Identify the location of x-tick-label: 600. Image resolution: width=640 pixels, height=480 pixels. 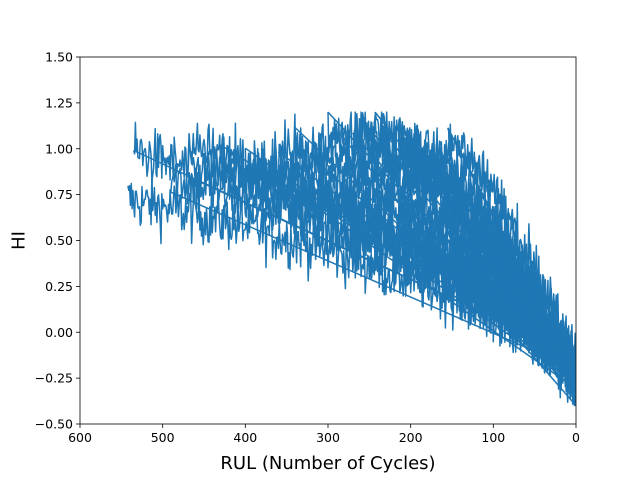
(80, 437).